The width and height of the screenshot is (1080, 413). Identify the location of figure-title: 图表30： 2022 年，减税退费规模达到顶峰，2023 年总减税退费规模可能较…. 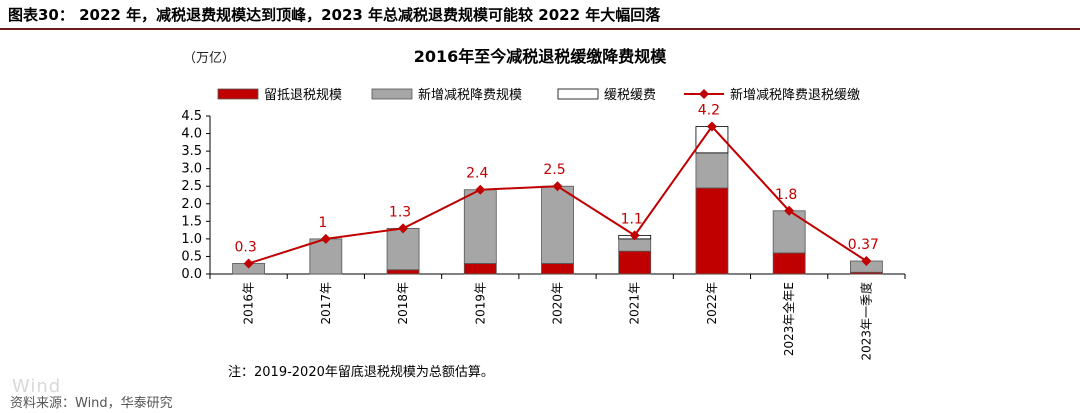
(334, 15).